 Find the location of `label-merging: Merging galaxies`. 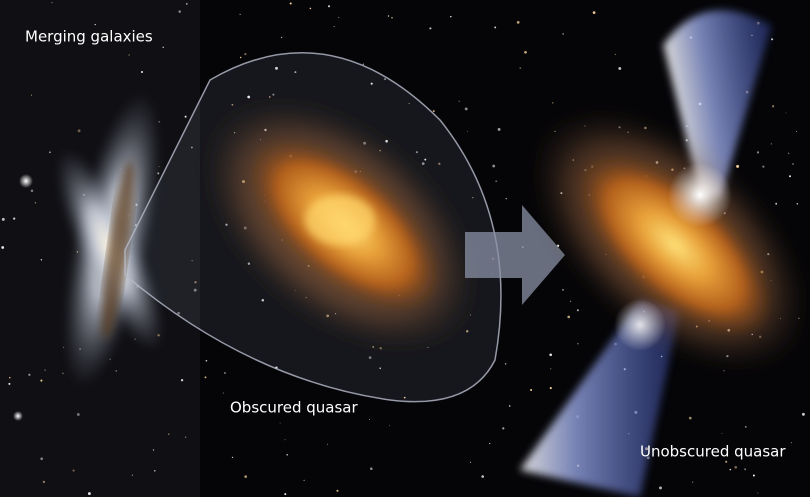

label-merging: Merging galaxies is located at coordinates (89, 37).